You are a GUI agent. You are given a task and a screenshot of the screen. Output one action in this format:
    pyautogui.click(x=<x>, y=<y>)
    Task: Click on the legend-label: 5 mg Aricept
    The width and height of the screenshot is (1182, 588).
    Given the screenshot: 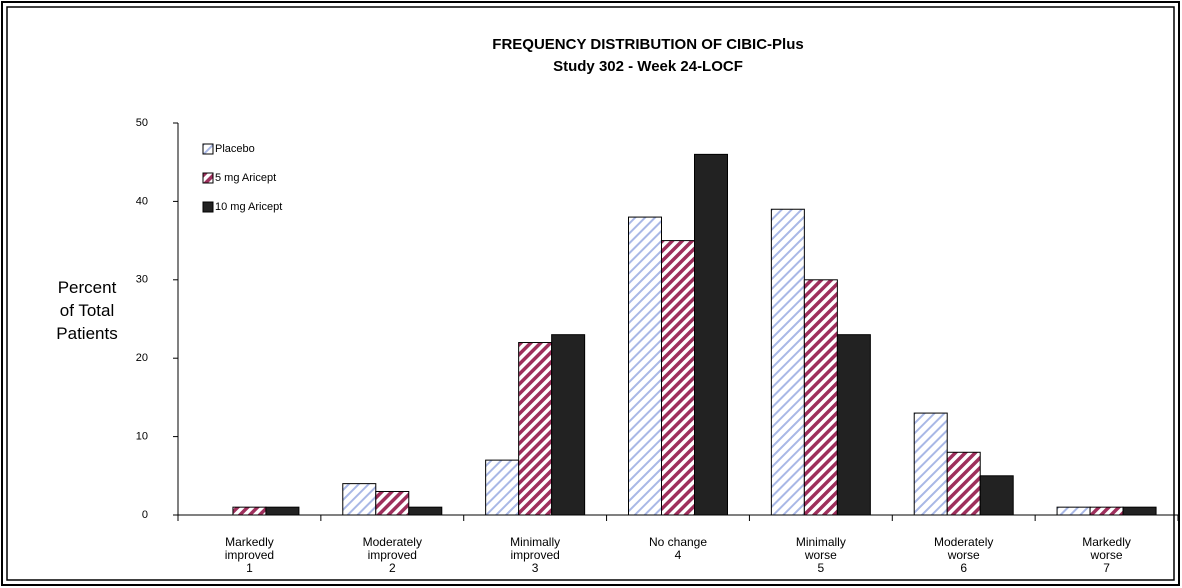 What is the action you would take?
    pyautogui.click(x=245, y=178)
    